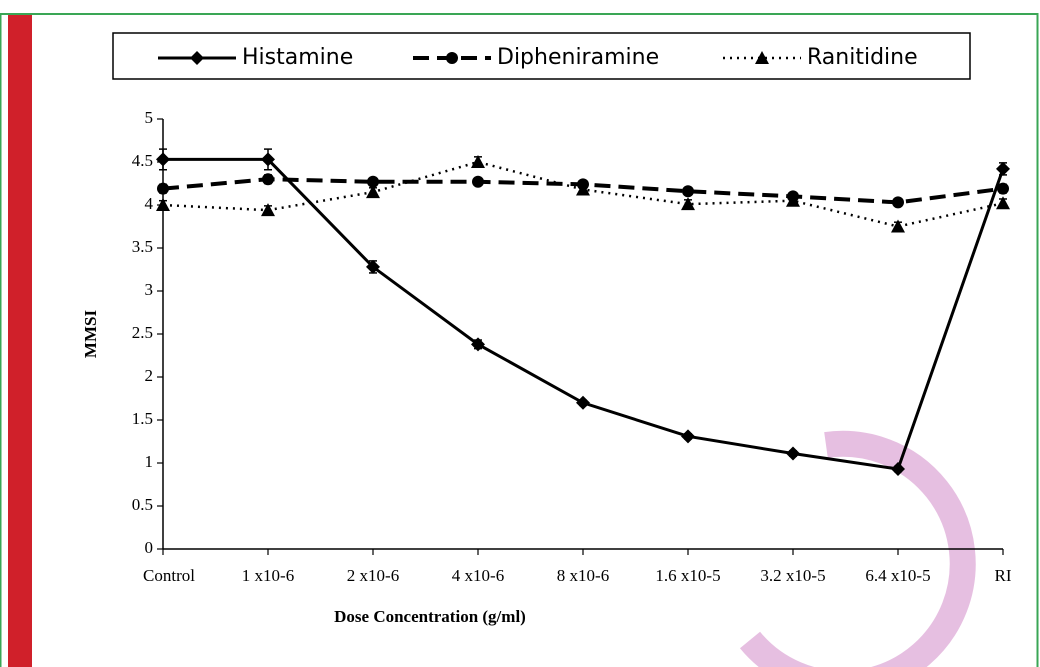 The image size is (1040, 667). I want to click on y-tick-label: 3, so click(149, 289).